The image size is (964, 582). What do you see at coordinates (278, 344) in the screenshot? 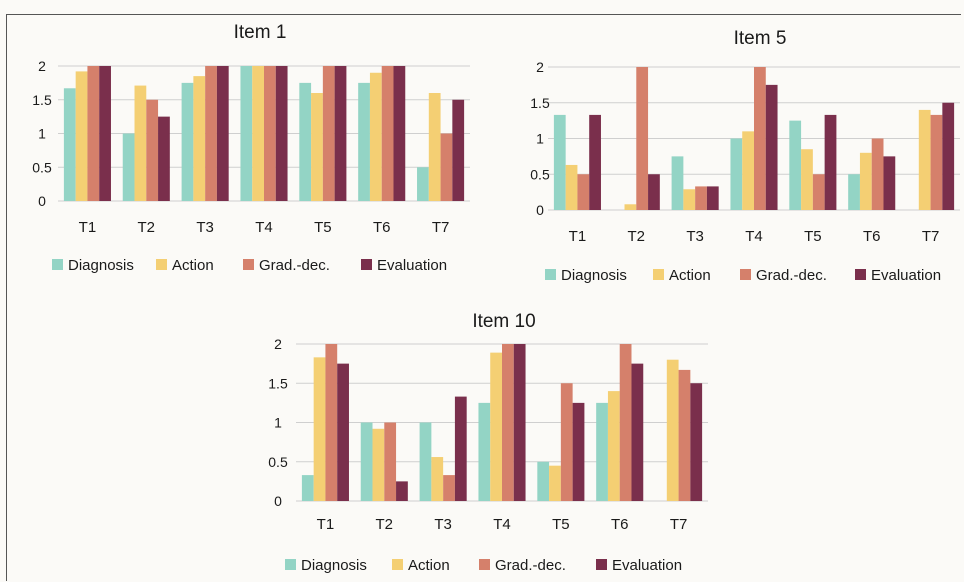
I see `item-10-ytick-label: 2` at bounding box center [278, 344].